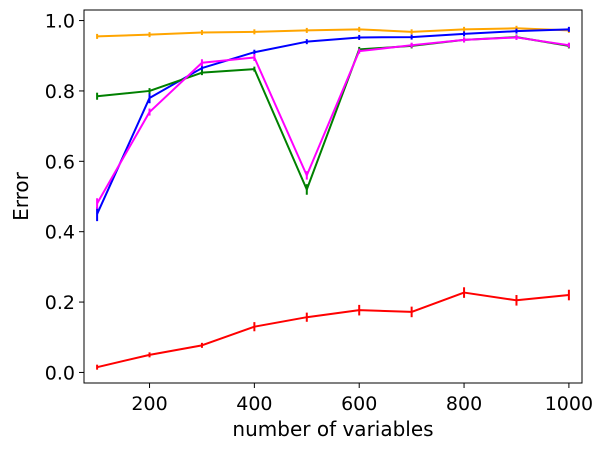 This screenshot has height=451, width=595. I want to click on x-tick-label: 200, so click(149, 404).